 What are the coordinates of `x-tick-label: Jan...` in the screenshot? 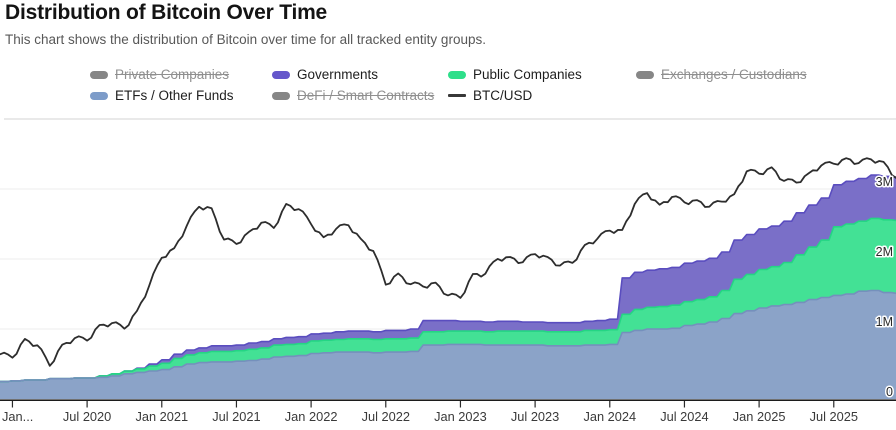 It's located at (17, 416).